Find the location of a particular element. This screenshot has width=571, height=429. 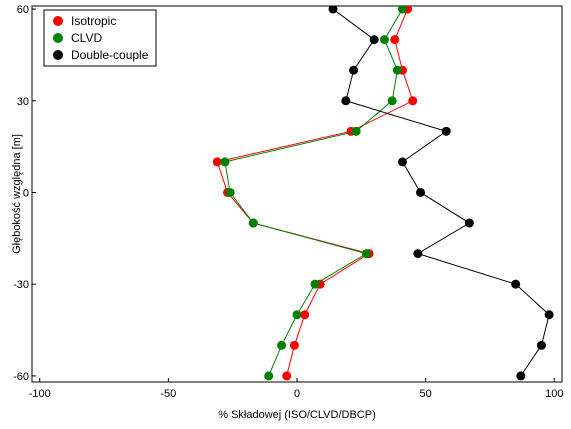

y-tick-label: 30 is located at coordinates (23, 102).